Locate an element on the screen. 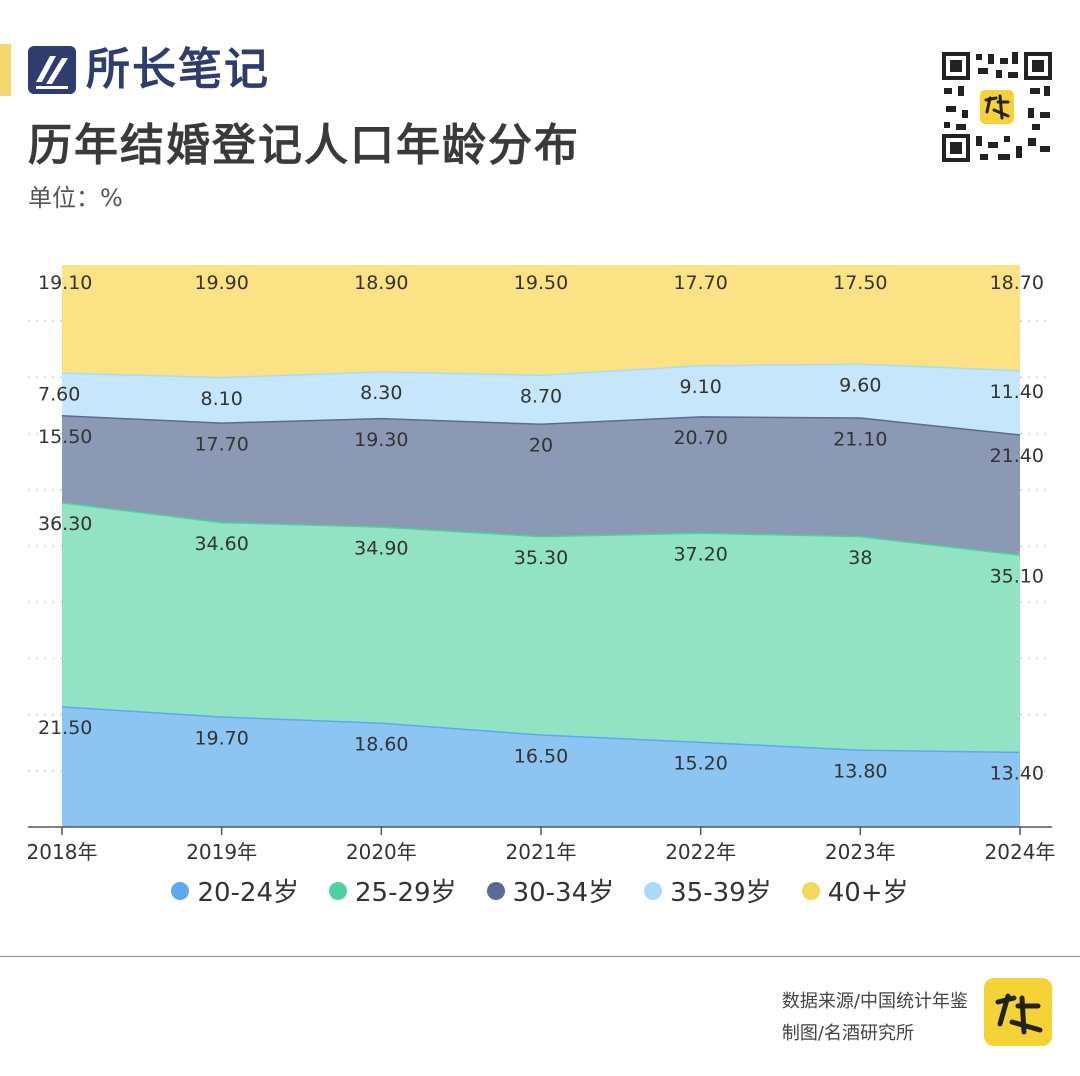 The width and height of the screenshot is (1080, 1076). data-label: 34.60 is located at coordinates (221, 544).